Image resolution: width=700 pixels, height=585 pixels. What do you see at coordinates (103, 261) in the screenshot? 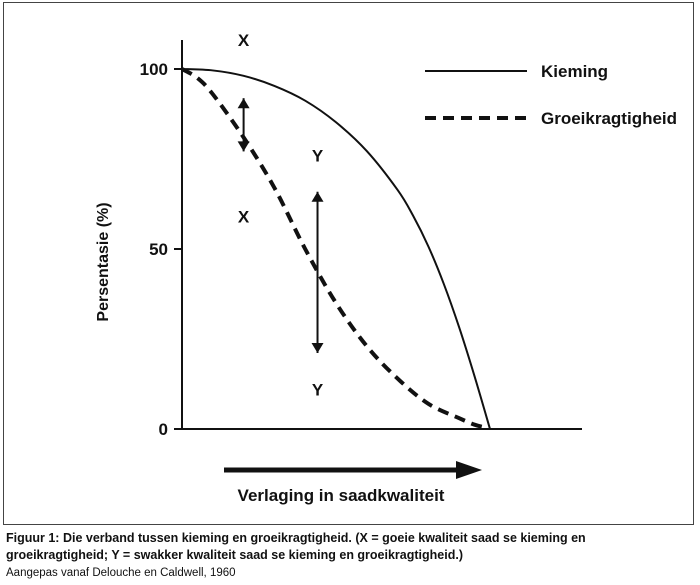
I see `y-axis-label: Persentasie (%)` at bounding box center [103, 261].